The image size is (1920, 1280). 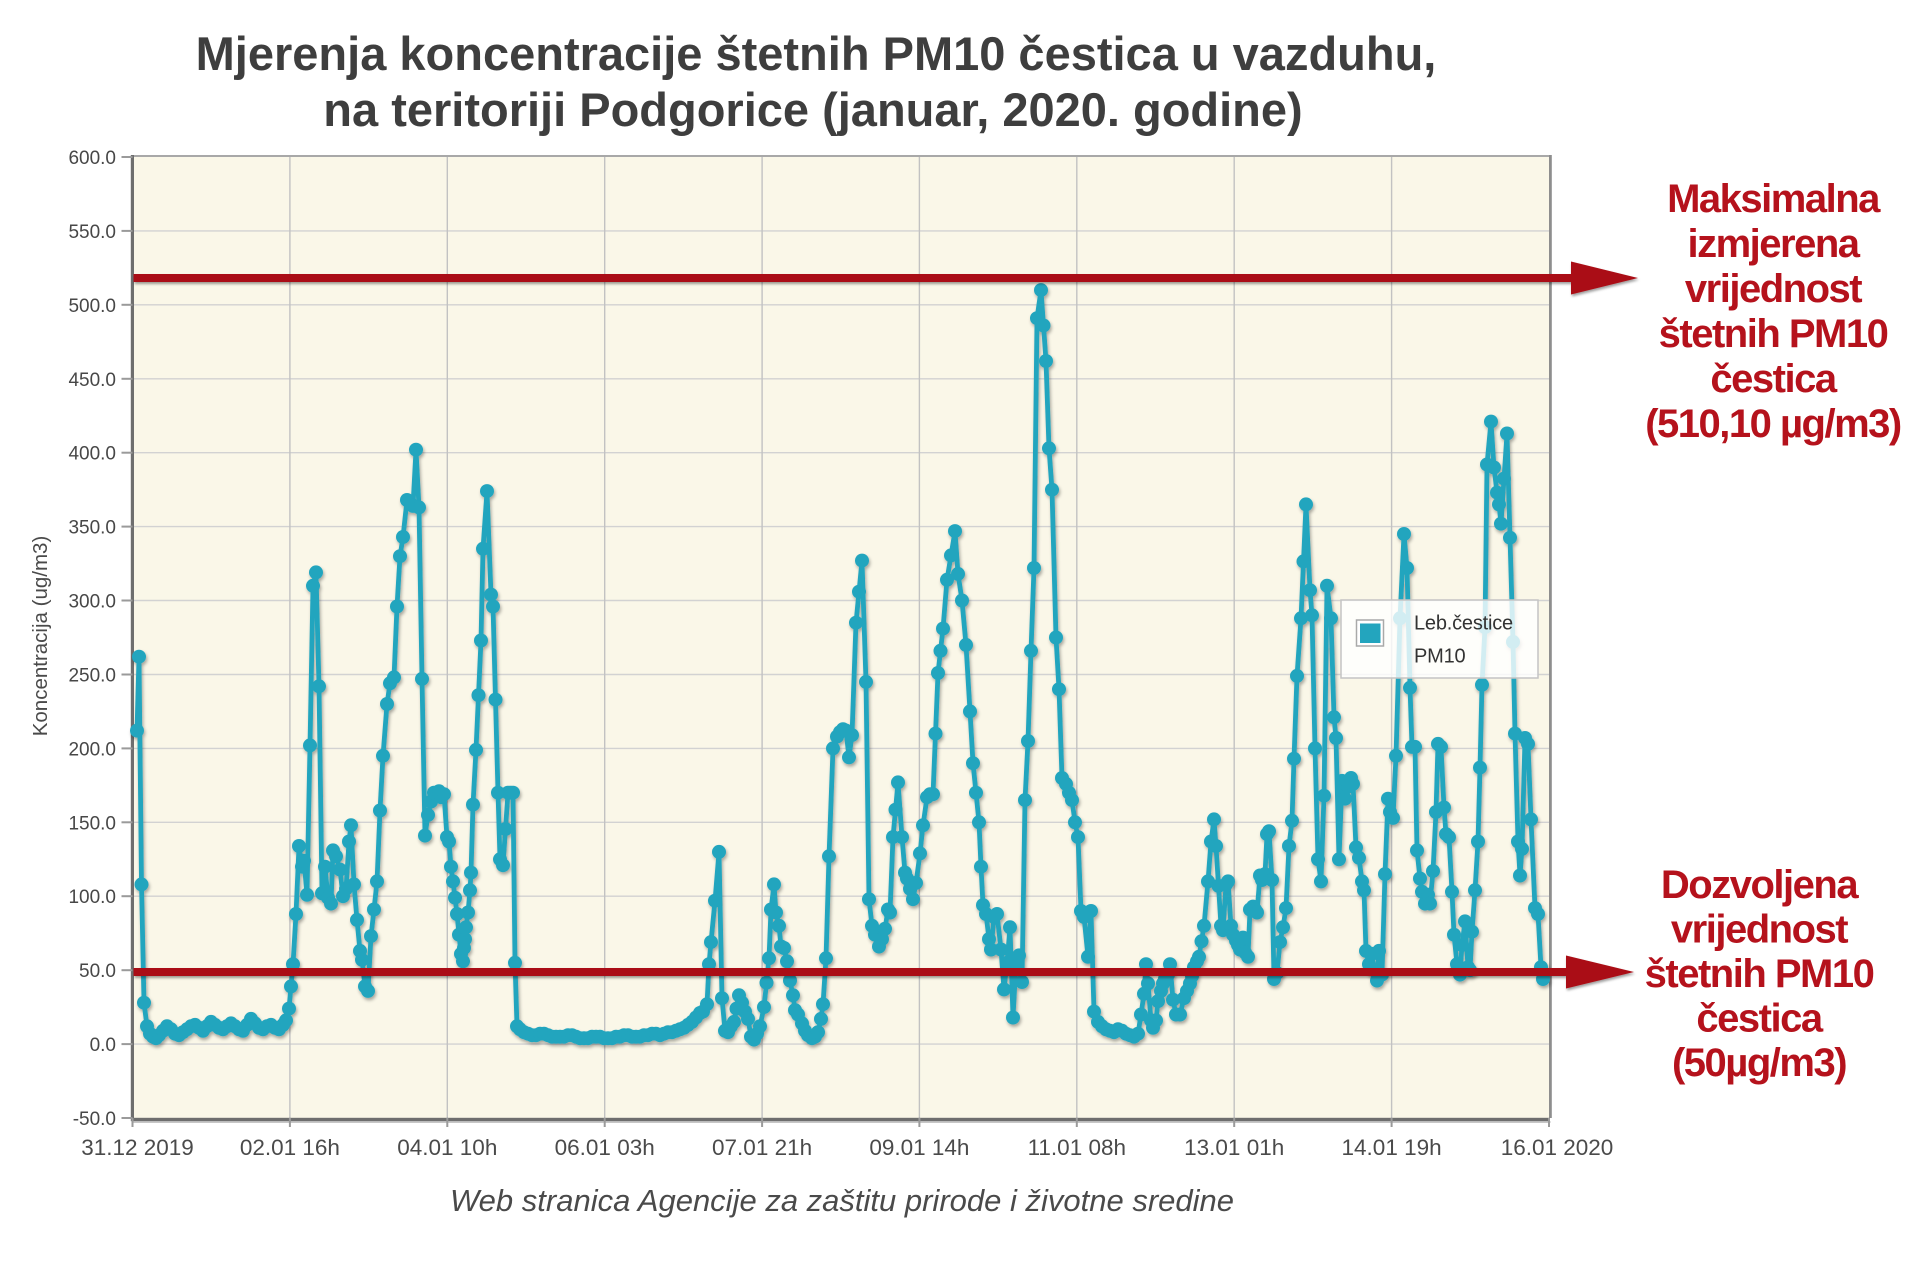 I want to click on svg-text: Leb.čestice, so click(x=1463, y=624).